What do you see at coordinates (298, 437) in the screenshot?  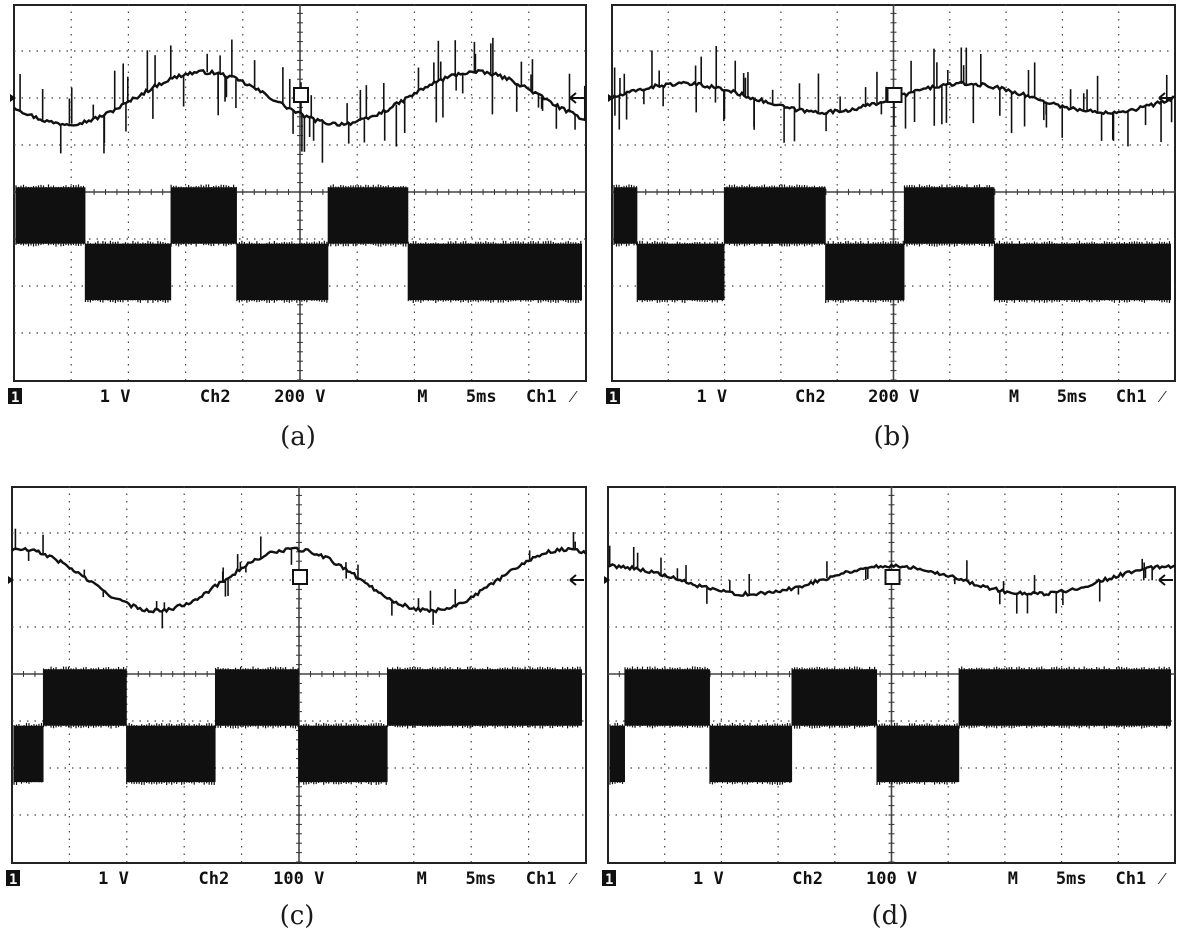 I see `panel-caption: (a)` at bounding box center [298, 437].